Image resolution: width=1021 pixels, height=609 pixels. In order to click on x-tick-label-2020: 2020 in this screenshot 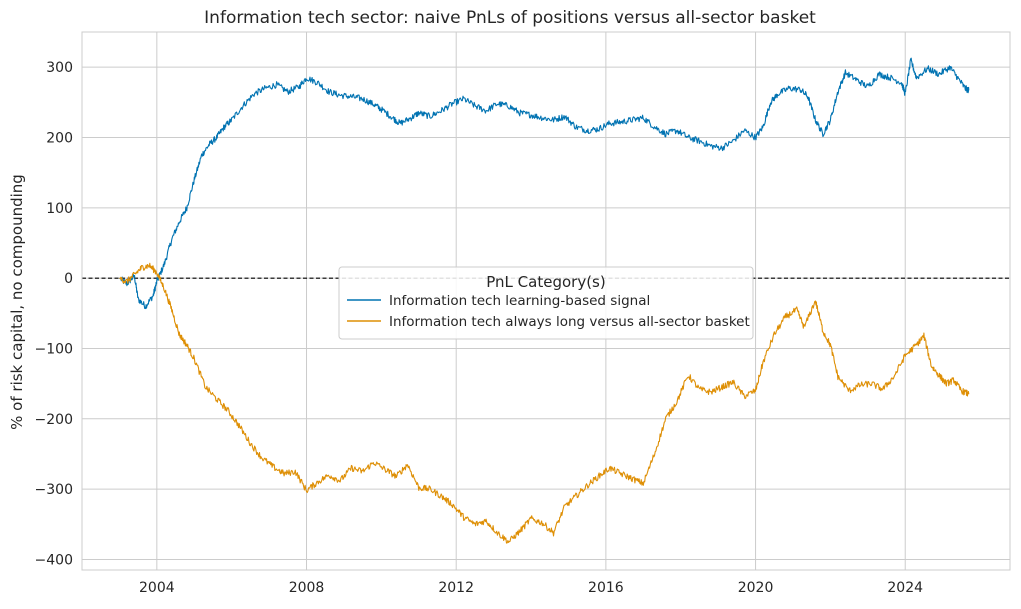, I will do `click(756, 588)`.